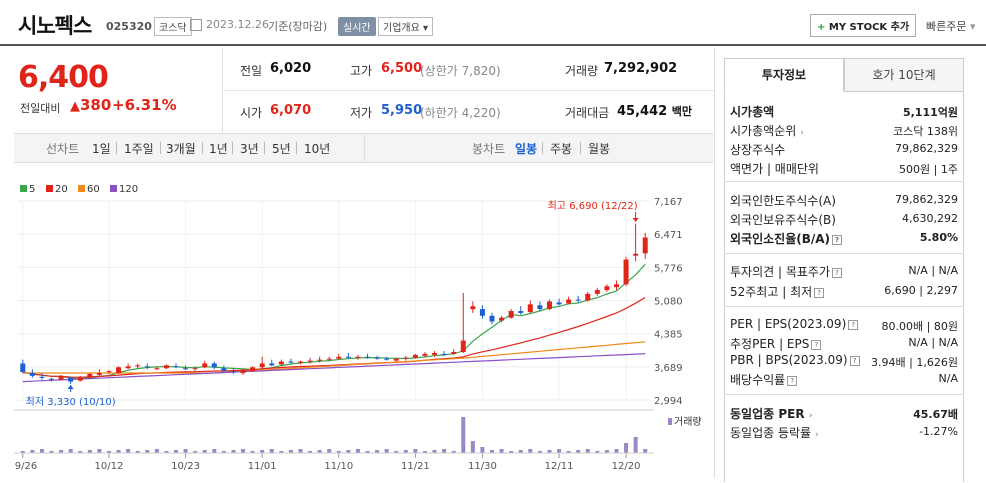 This screenshot has height=483, width=986. Describe the element at coordinates (783, 201) in the screenshot. I see `foreign-limit-label: 외국인한도주식수(A)` at that location.